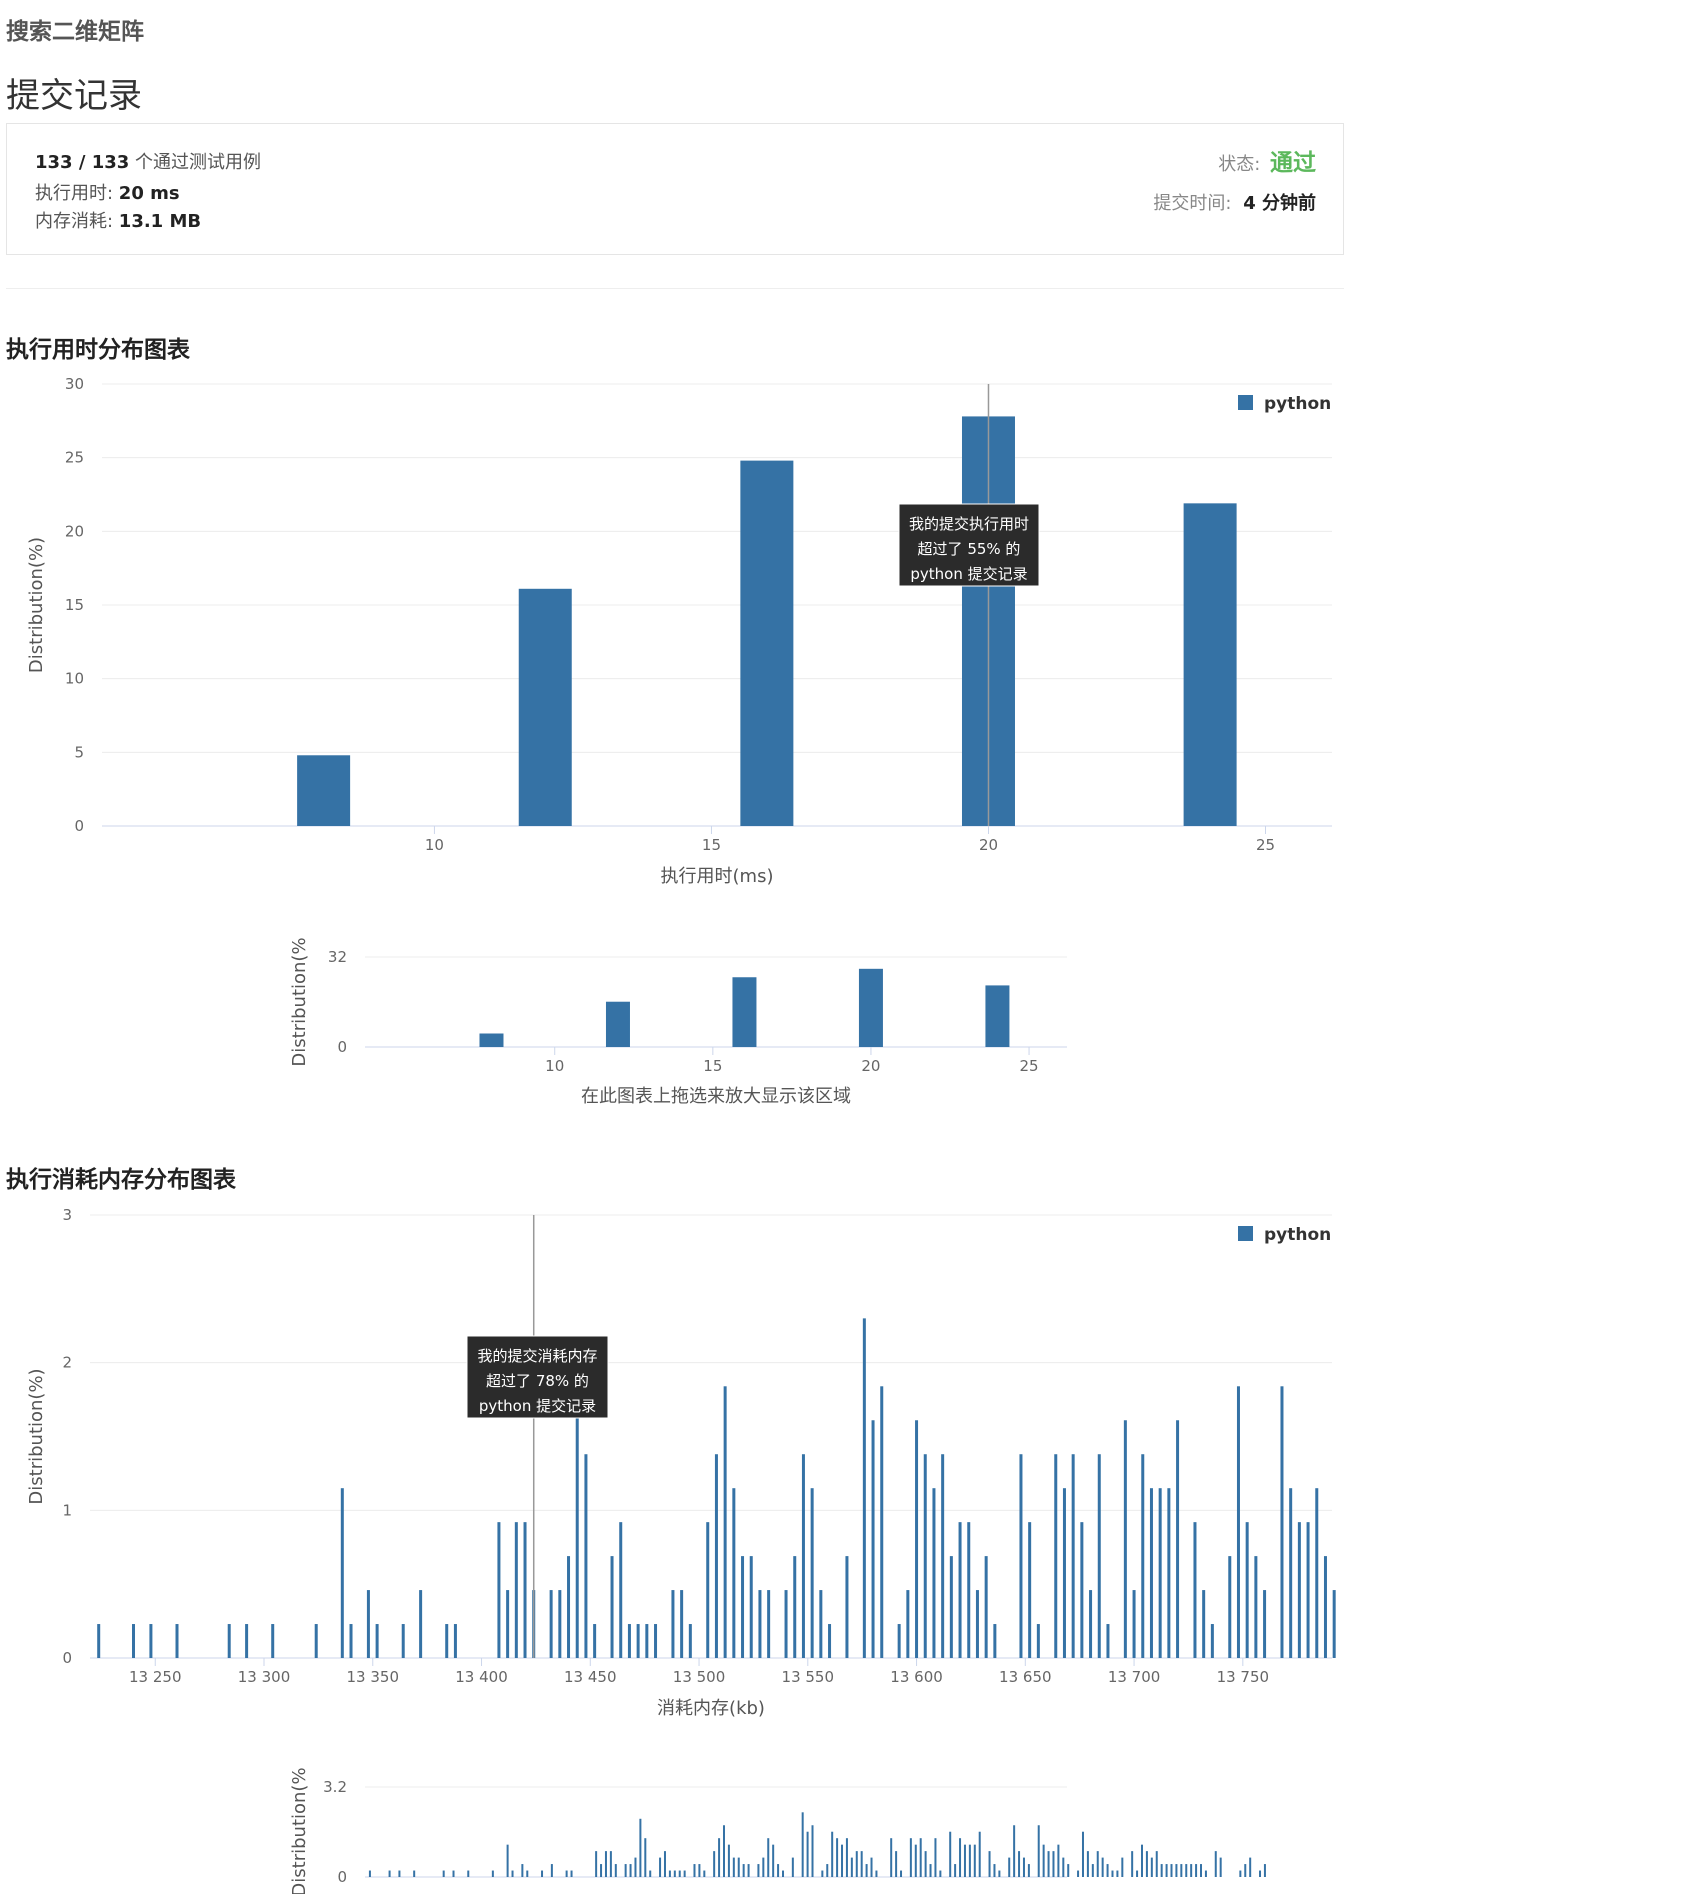 This screenshot has width=1691, height=1894. Describe the element at coordinates (1245, 402) in the screenshot. I see `runtime-legend-swatch` at that location.